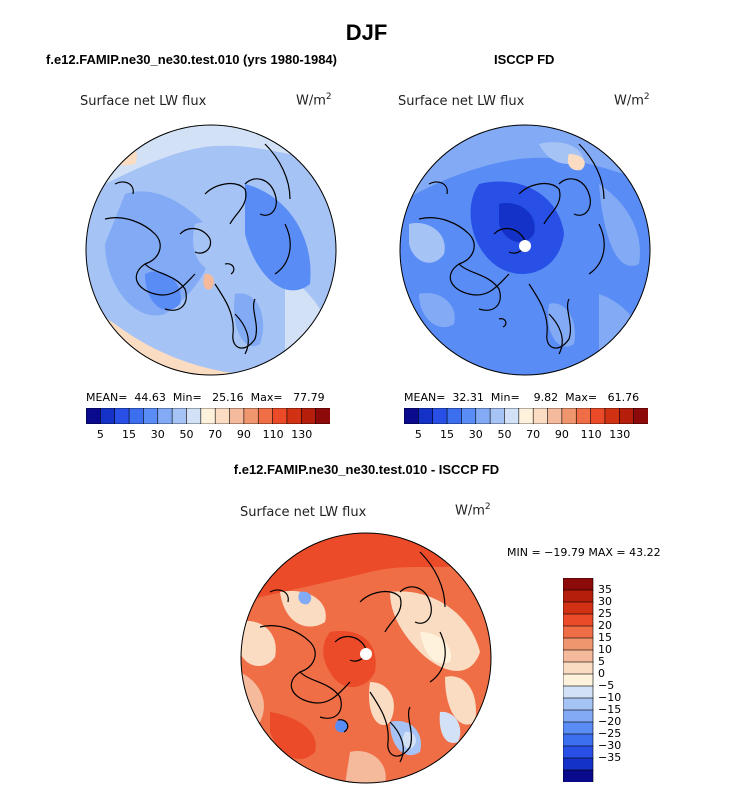  What do you see at coordinates (601, 673) in the screenshot?
I see `diff-colorbar-tick-label: 0` at bounding box center [601, 673].